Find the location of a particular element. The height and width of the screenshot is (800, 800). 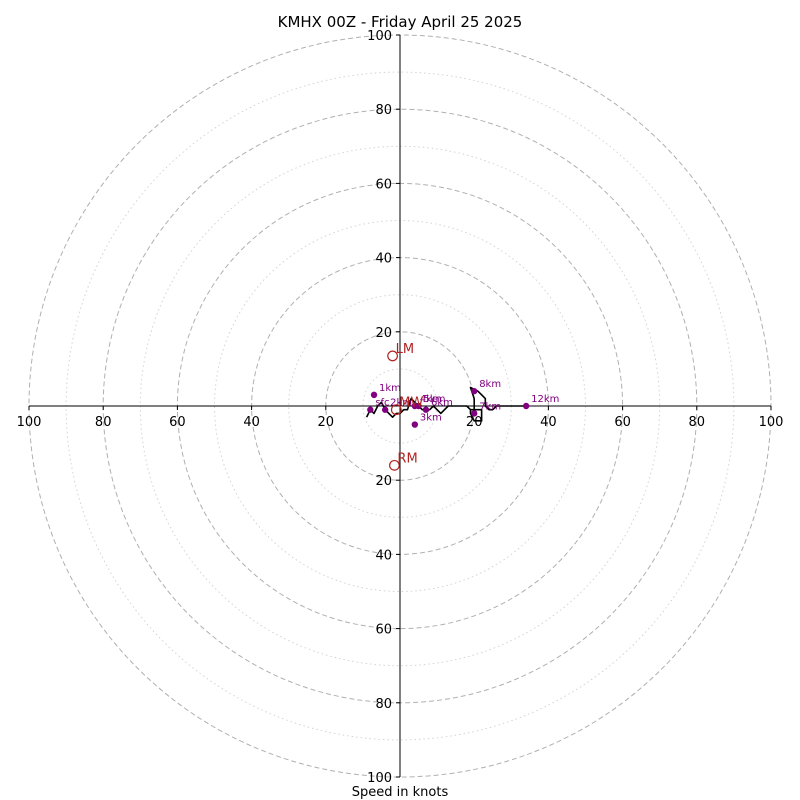

height-marker-8km is located at coordinates (474, 391).